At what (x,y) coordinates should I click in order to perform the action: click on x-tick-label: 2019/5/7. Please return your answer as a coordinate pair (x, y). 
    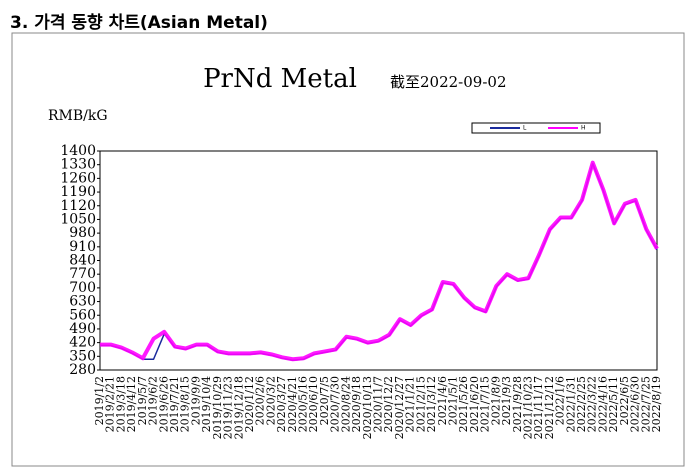
    Looking at the image, I should click on (142, 400).